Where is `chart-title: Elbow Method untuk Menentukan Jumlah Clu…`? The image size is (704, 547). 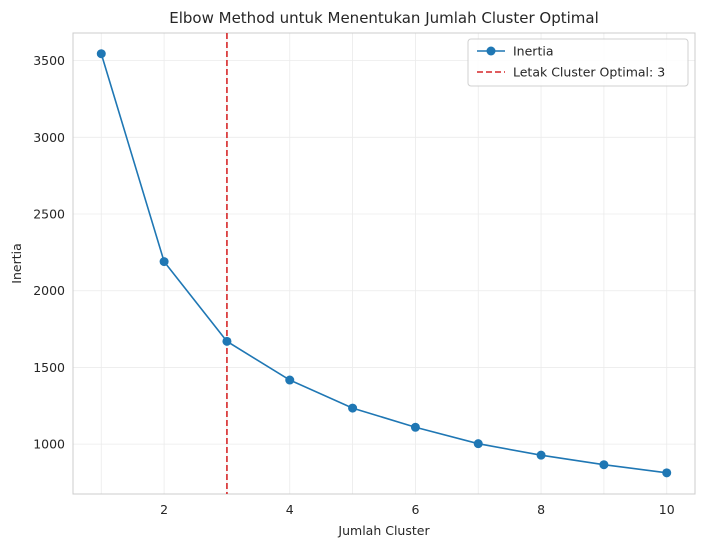
chart-title: Elbow Method untuk Menentukan Jumlah Clu… is located at coordinates (384, 18).